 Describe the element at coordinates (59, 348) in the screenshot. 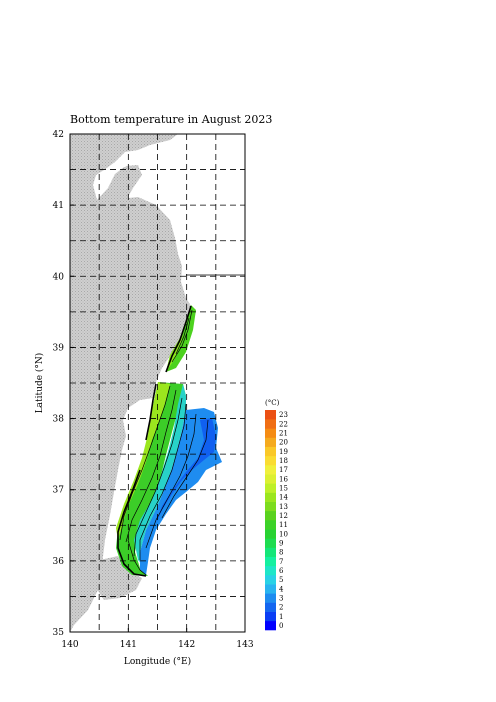

I see `y-tick-label: 39` at that location.